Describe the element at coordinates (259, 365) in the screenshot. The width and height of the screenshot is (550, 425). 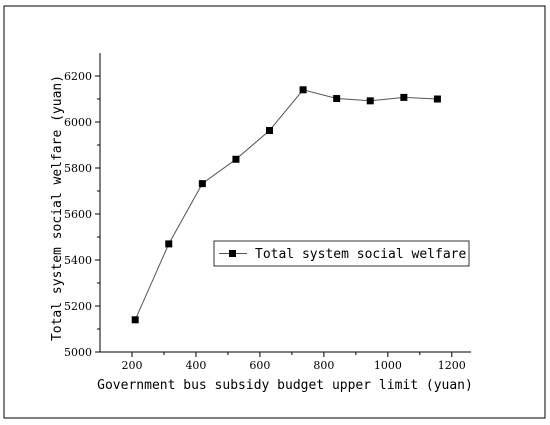
I see `x-tick-label: 600` at that location.